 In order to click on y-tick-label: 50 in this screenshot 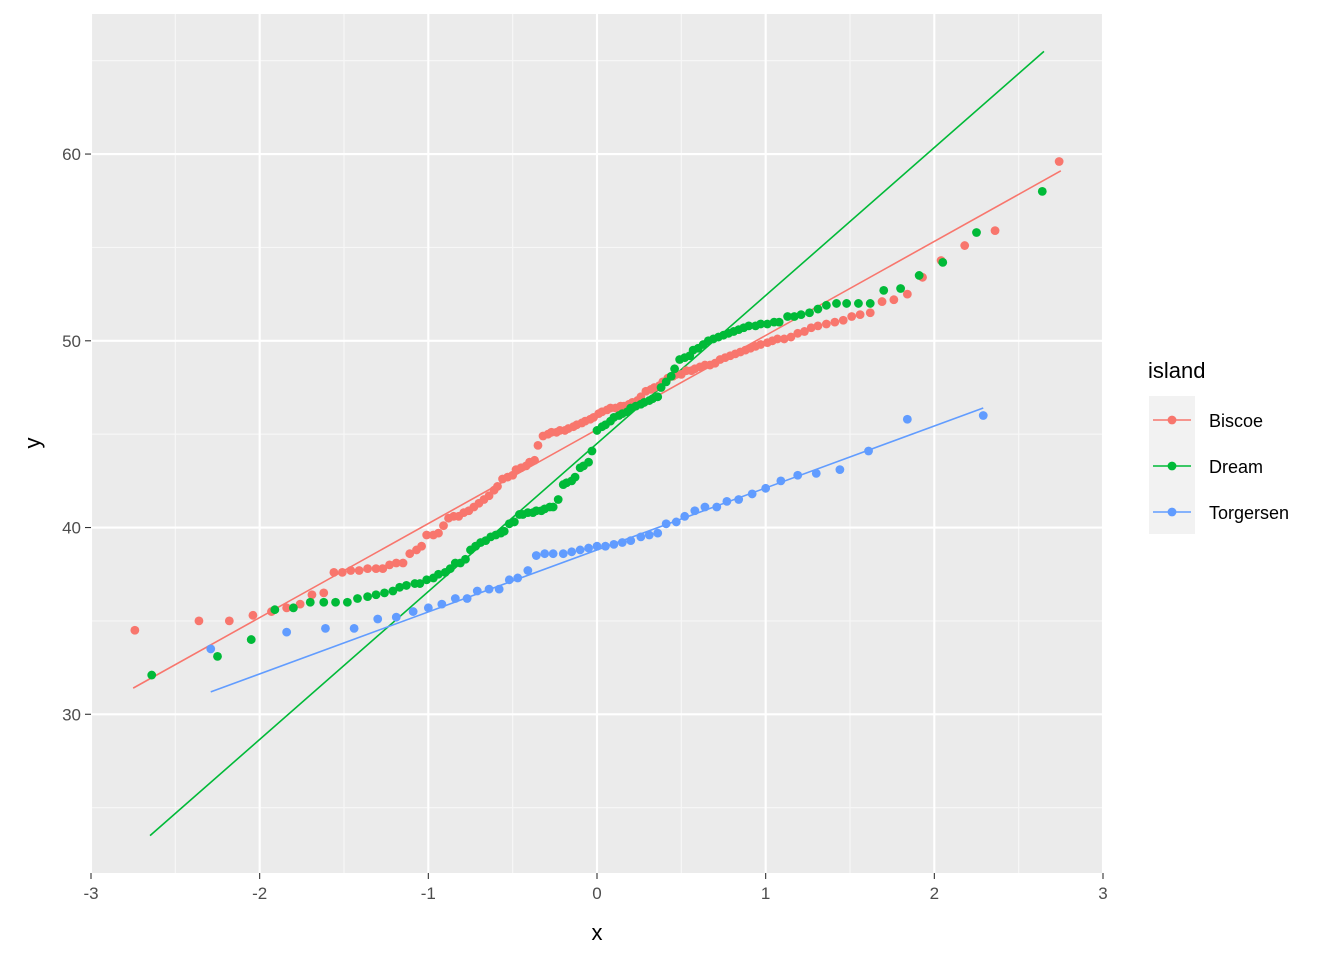, I will do `click(71, 341)`.